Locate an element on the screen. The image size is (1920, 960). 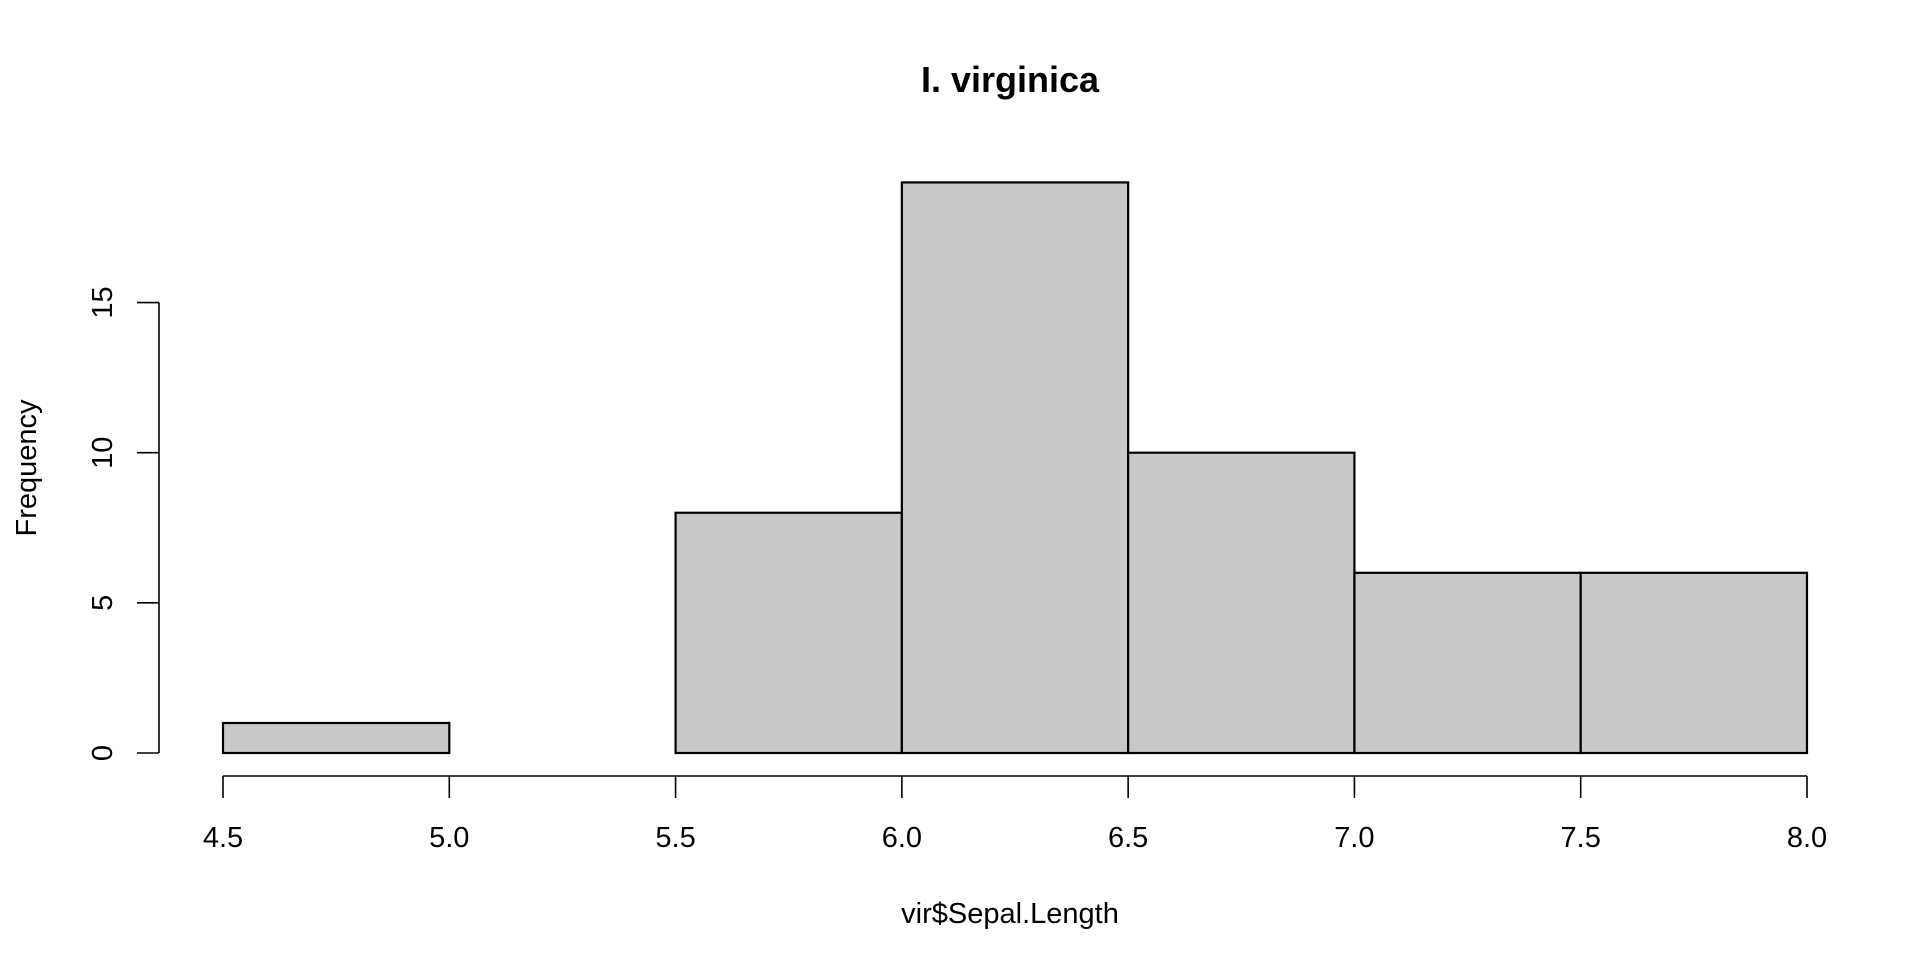
y-tick-label-0: 0 is located at coordinates (103, 753).